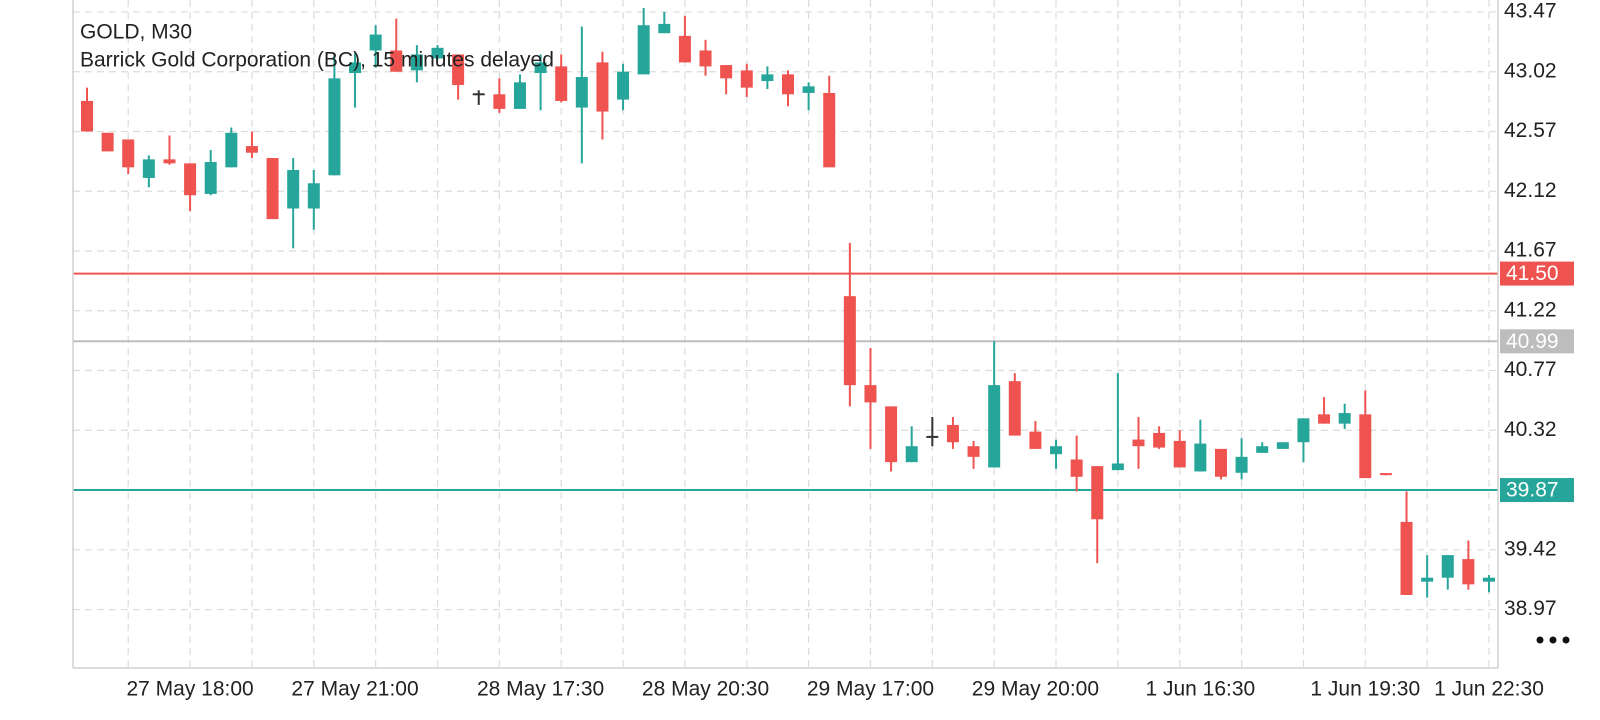 The width and height of the screenshot is (1600, 720). Describe the element at coordinates (189, 689) in the screenshot. I see `x-tick-label: 27 May 18:00` at that location.